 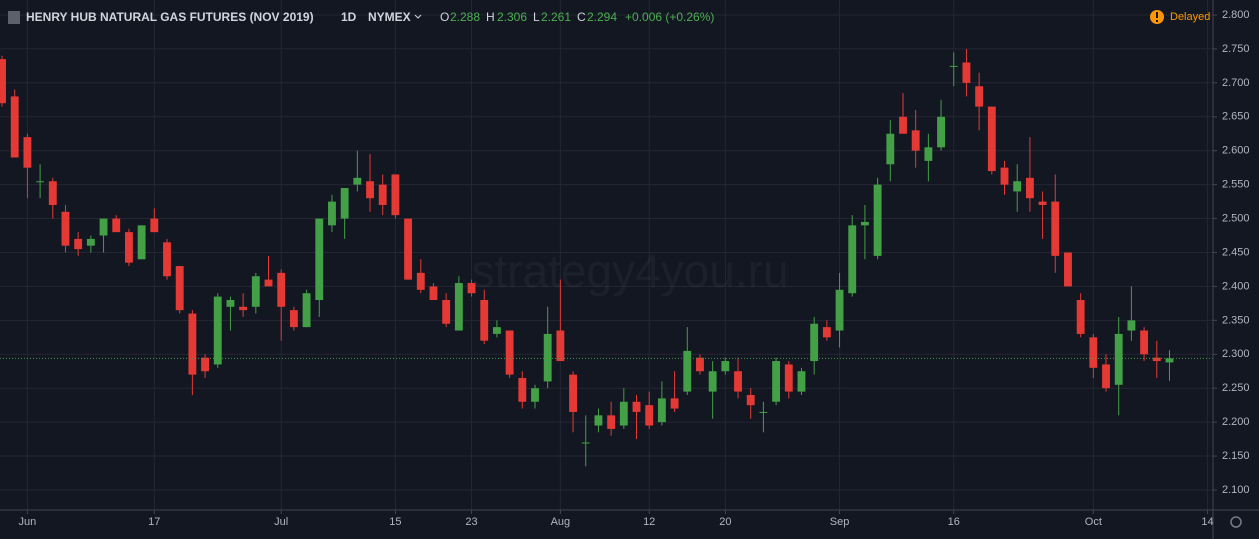 I want to click on y-tick-label: 2.550, so click(x=1236, y=185).